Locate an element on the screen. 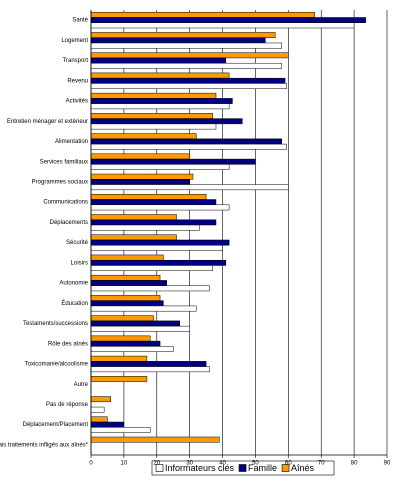 This screenshot has height=490, width=400. y-tick-label: Autonomie is located at coordinates (73, 284).